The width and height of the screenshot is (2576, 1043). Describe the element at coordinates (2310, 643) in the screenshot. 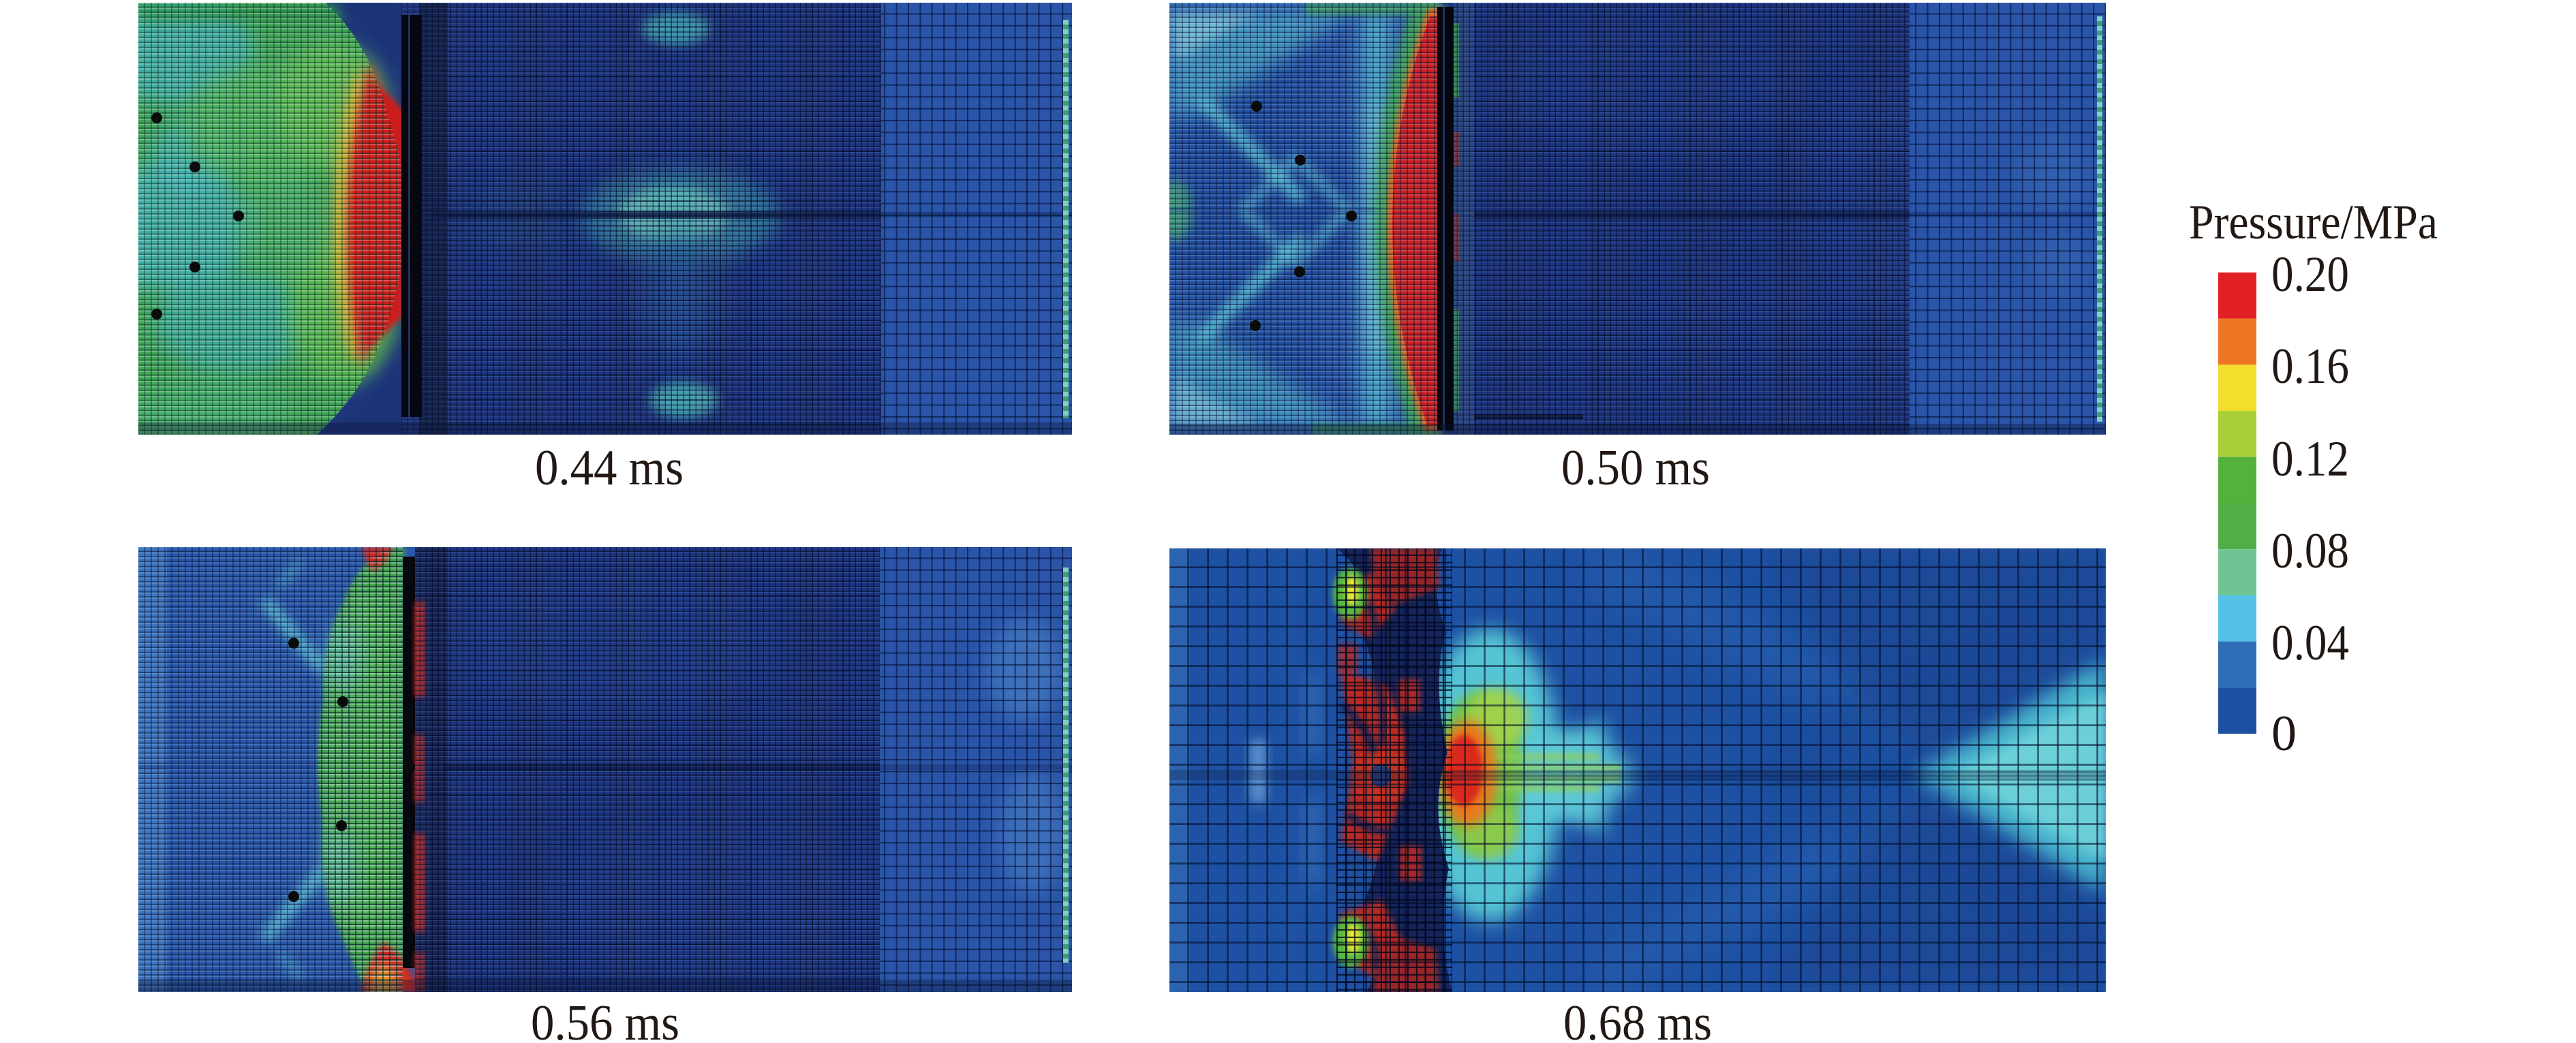

I see `svg-text: 0.04` at that location.